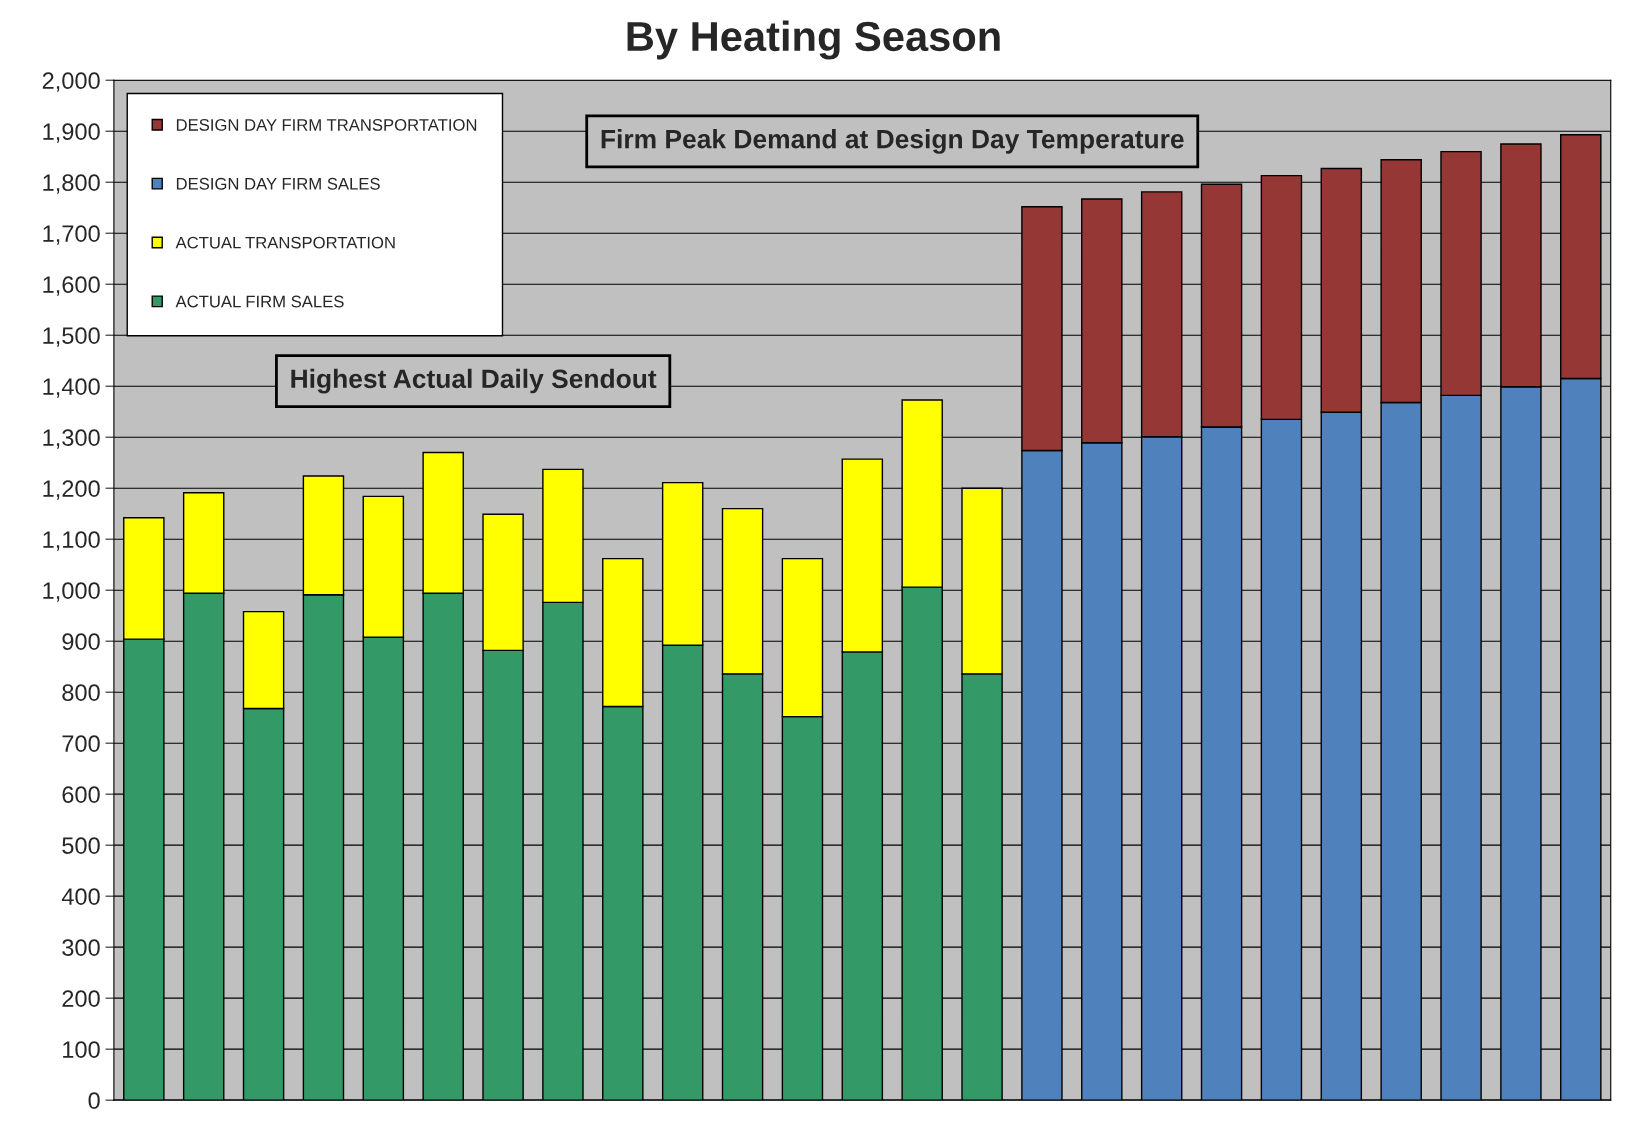 The height and width of the screenshot is (1146, 1627). Describe the element at coordinates (326, 124) in the screenshot. I see `legend-label: DESIGN DAY FIRM TRANSPORTATION` at that location.